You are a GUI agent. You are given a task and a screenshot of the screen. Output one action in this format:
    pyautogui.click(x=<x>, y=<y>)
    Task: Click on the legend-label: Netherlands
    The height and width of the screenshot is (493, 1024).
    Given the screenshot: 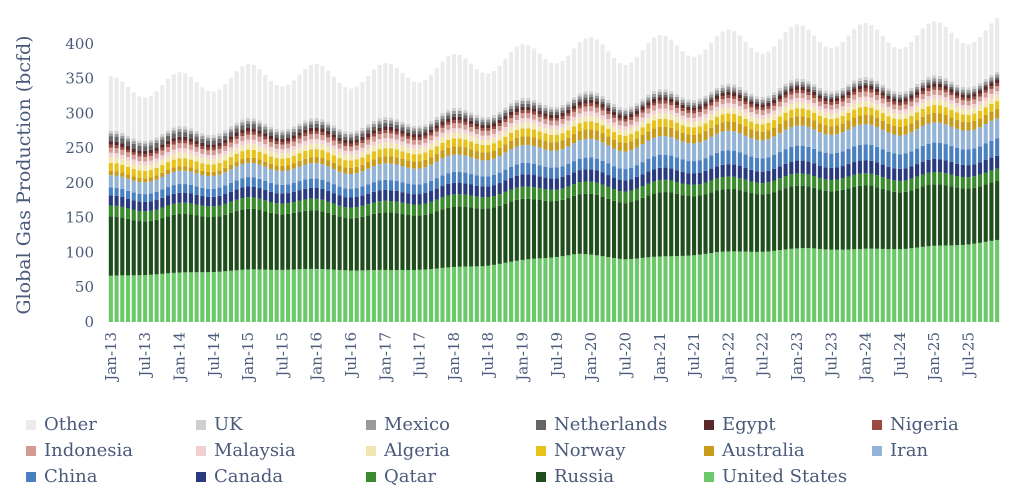 What is the action you would take?
    pyautogui.click(x=611, y=424)
    